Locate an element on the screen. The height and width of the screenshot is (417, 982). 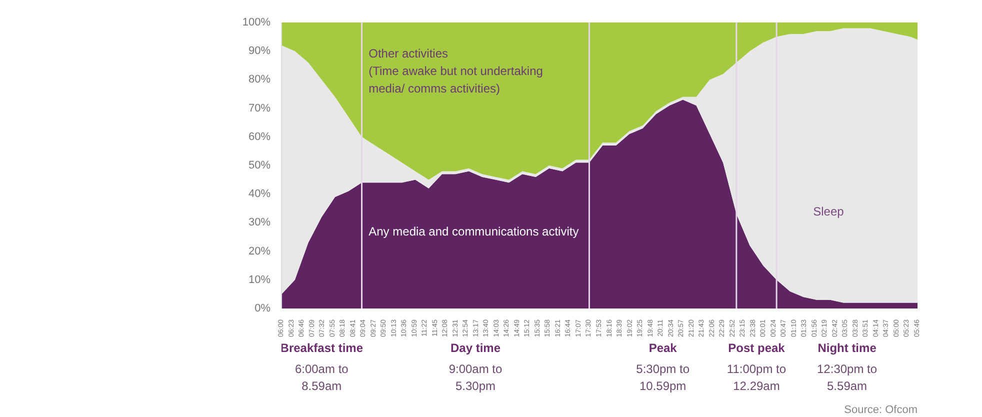
text: Breakfast time is located at coordinates (322, 348).